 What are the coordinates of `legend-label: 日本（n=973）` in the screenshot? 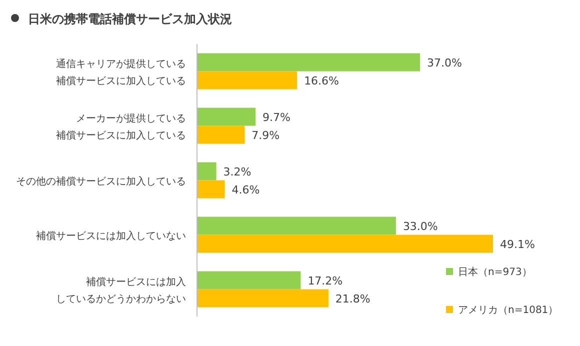 It's located at (495, 272).